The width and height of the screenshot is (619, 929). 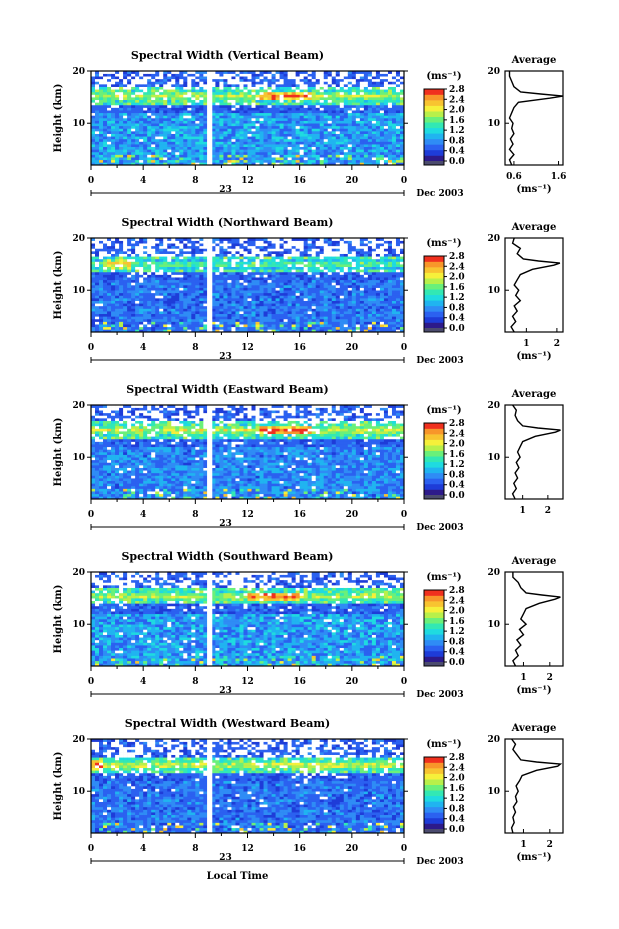 I want to click on average-title: Average, so click(x=534, y=60).